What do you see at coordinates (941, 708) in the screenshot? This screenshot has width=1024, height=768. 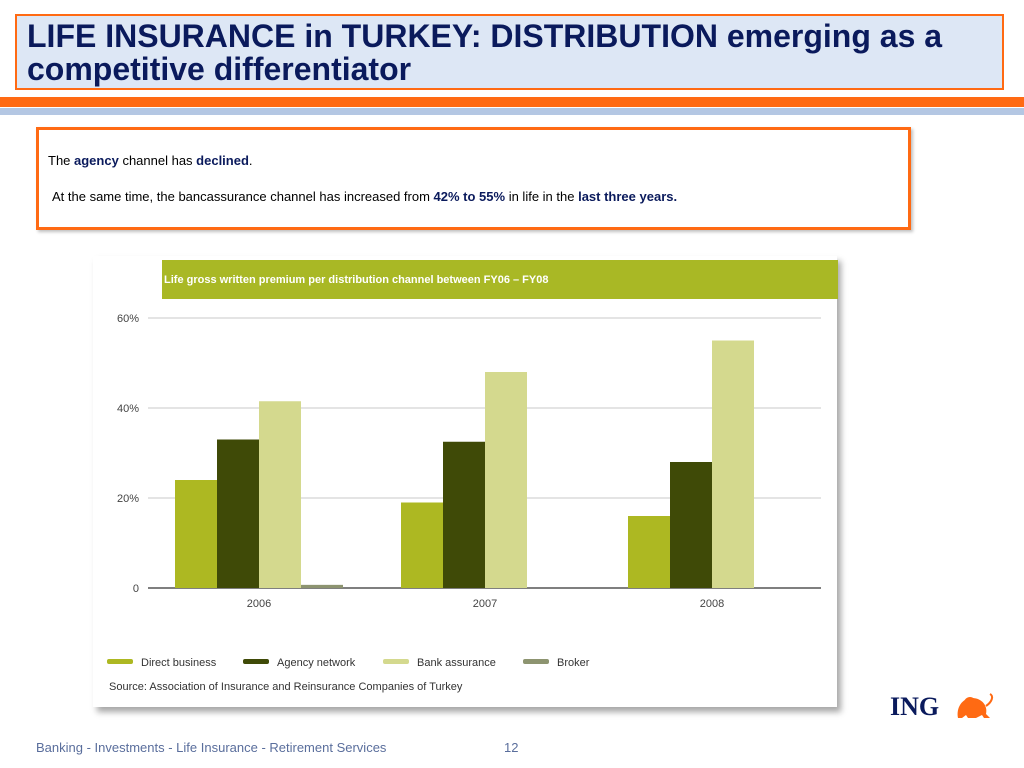 I see `ing-logo: ING` at bounding box center [941, 708].